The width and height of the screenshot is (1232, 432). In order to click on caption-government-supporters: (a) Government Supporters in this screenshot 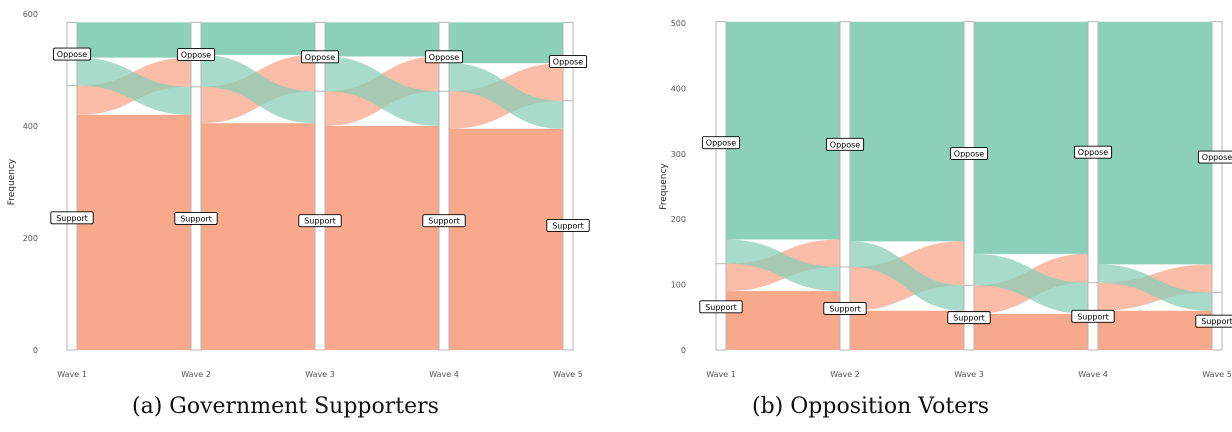, I will do `click(285, 406)`.